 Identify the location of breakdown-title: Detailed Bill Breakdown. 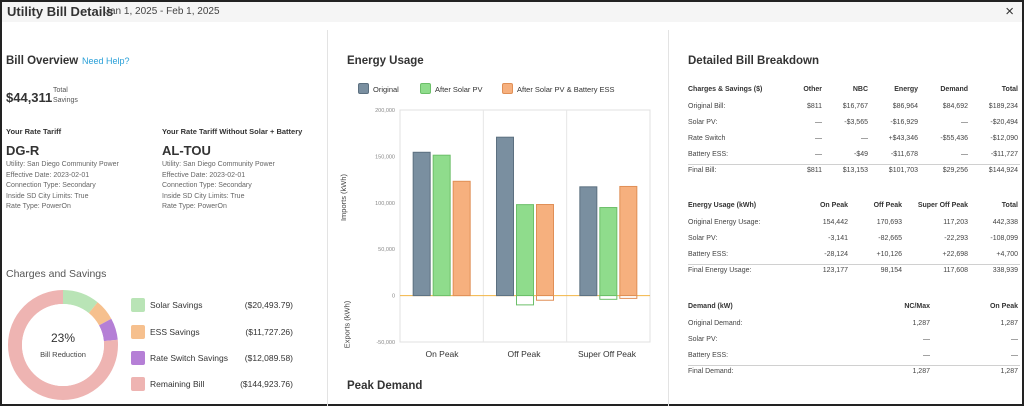
(754, 61).